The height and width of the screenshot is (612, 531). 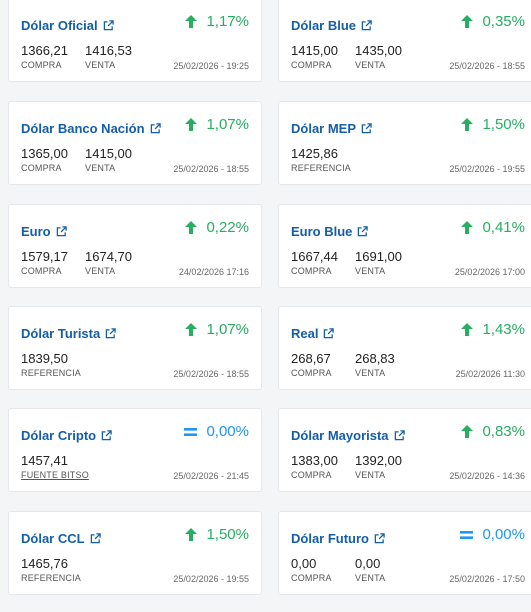 I want to click on card-title: Dólar Cripto, so click(x=66, y=435).